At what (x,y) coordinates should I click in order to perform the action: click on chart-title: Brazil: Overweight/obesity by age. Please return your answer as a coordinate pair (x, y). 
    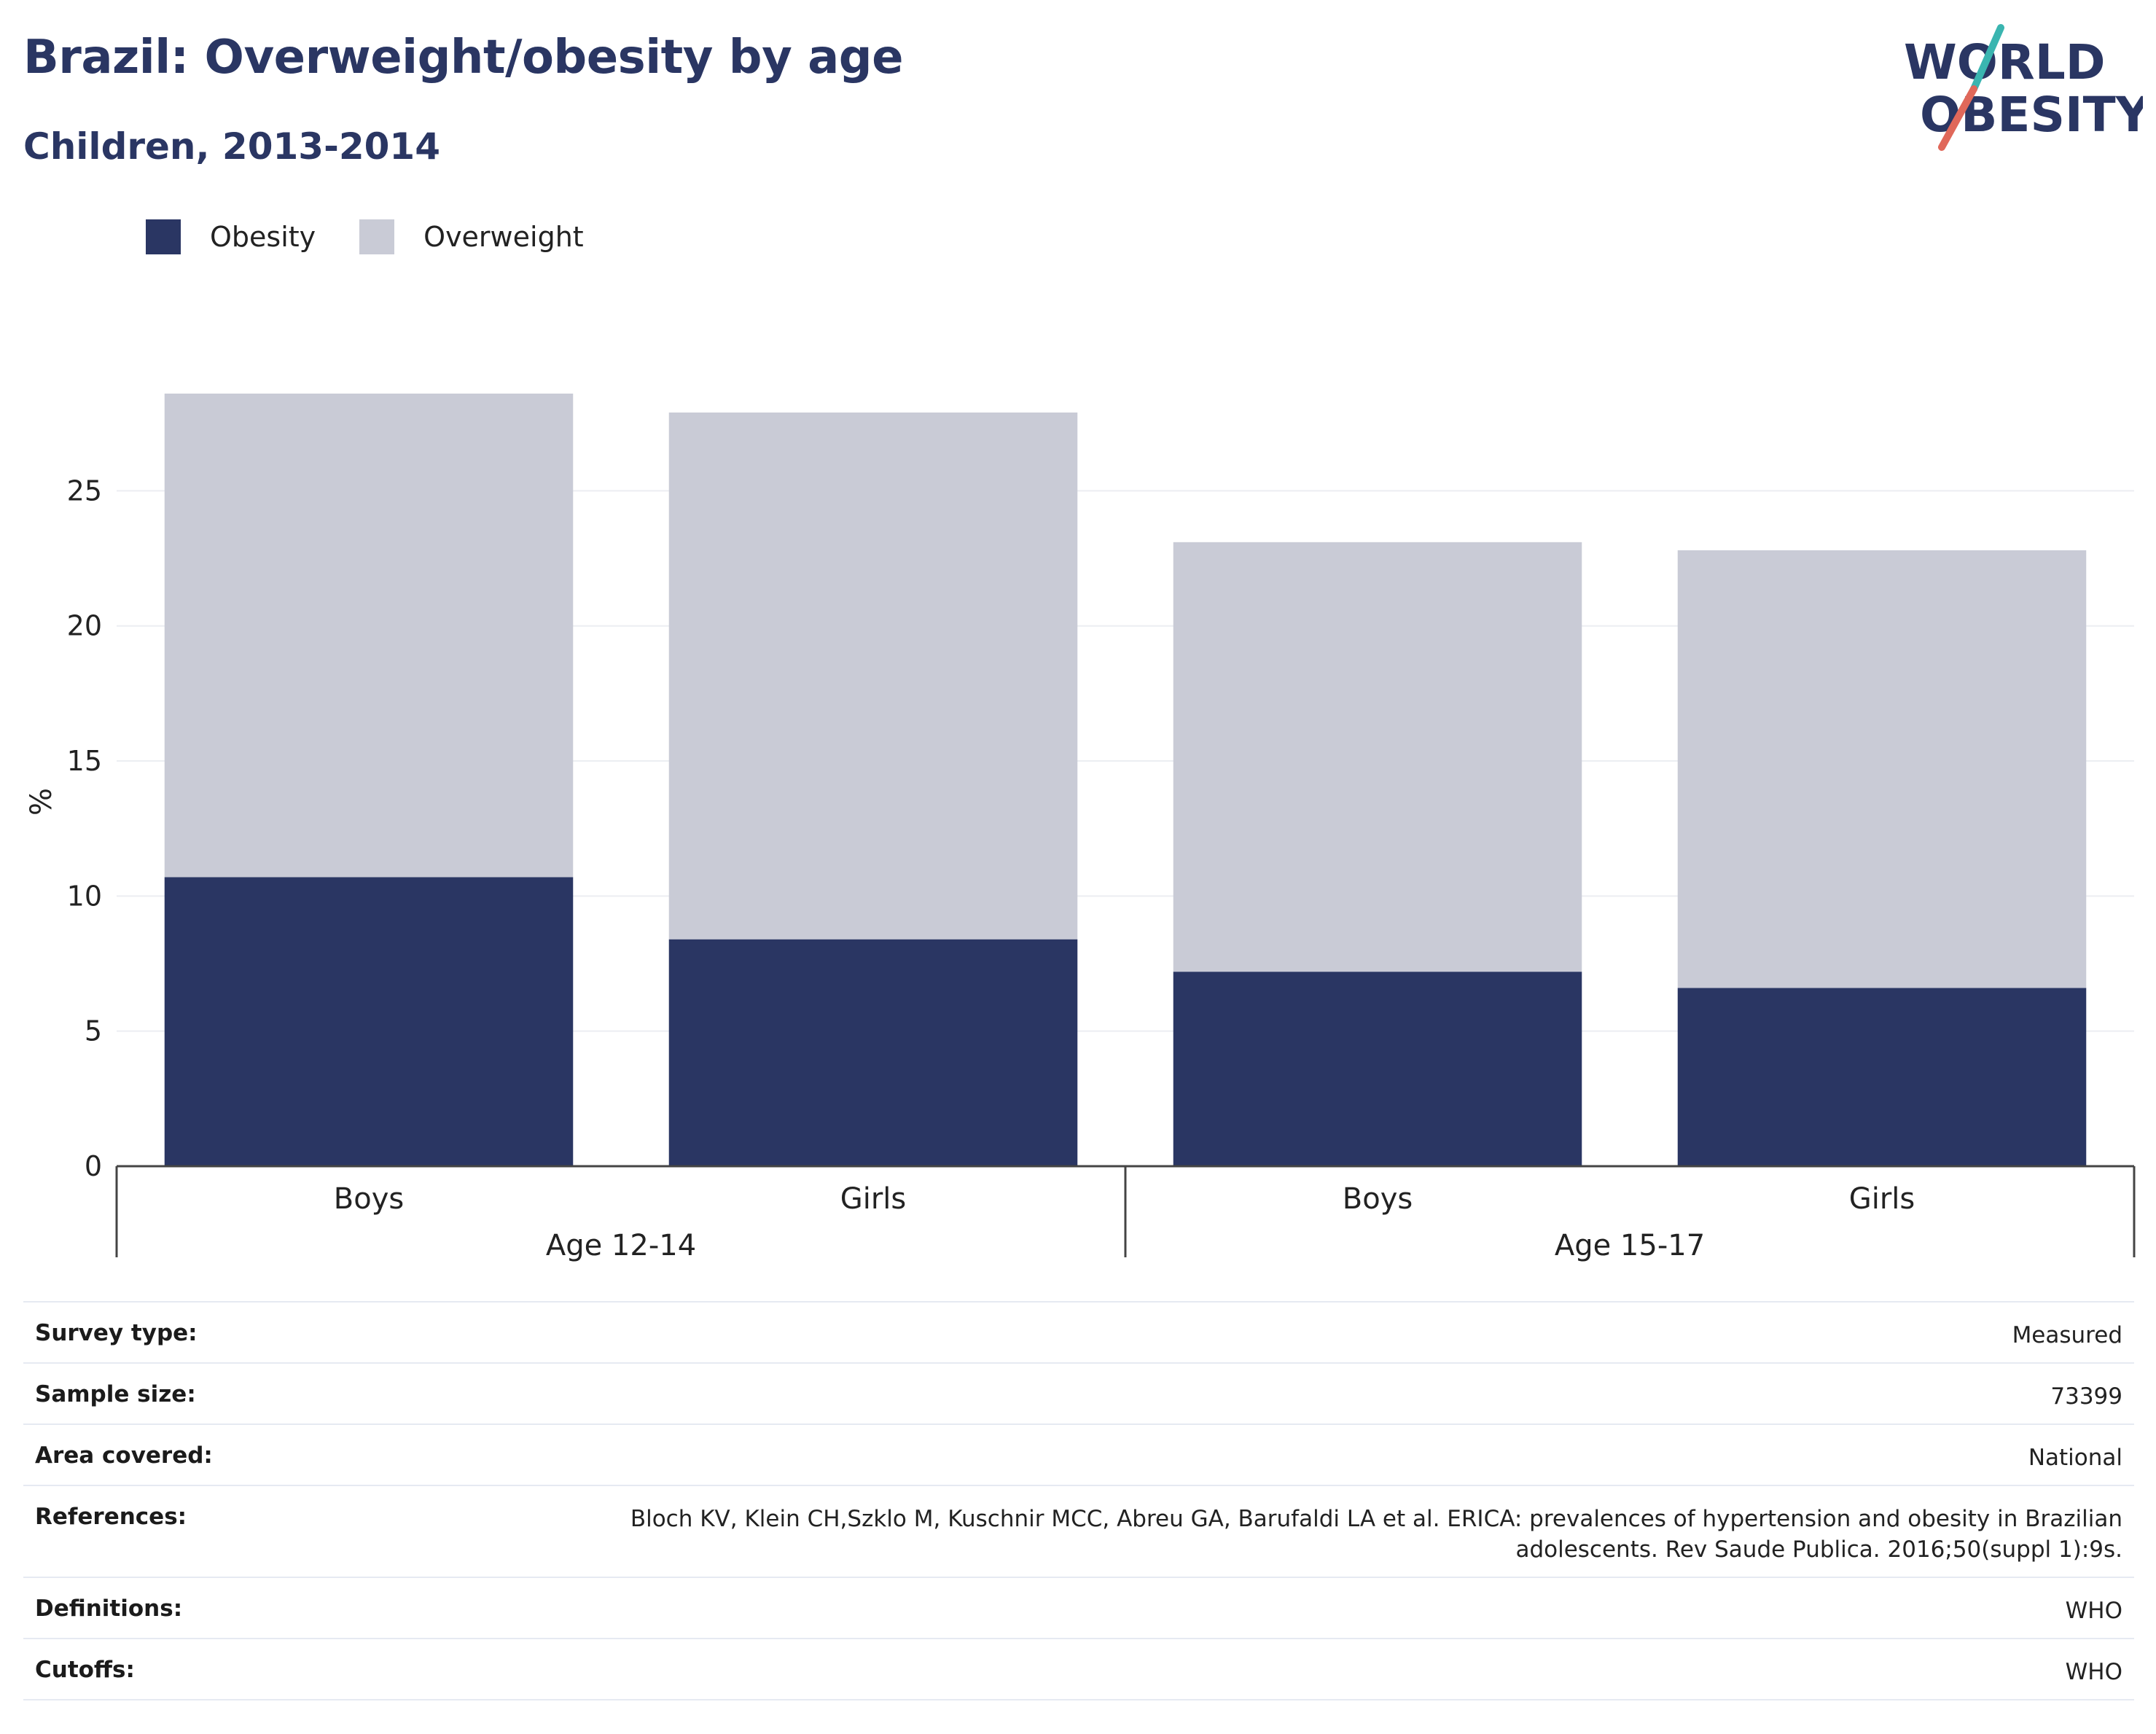
    Looking at the image, I should click on (463, 58).